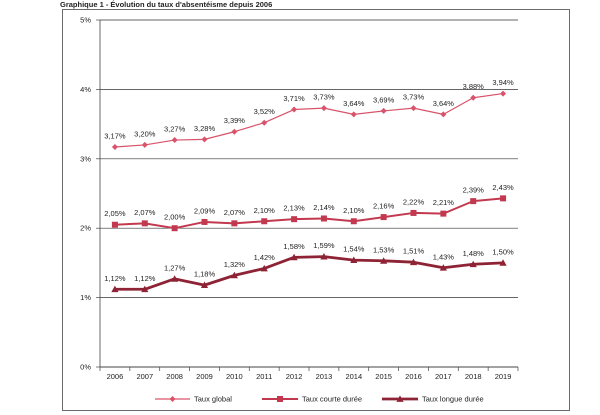  What do you see at coordinates (453, 399) in the screenshot?
I see `legend-label: Taux longue durée` at bounding box center [453, 399].